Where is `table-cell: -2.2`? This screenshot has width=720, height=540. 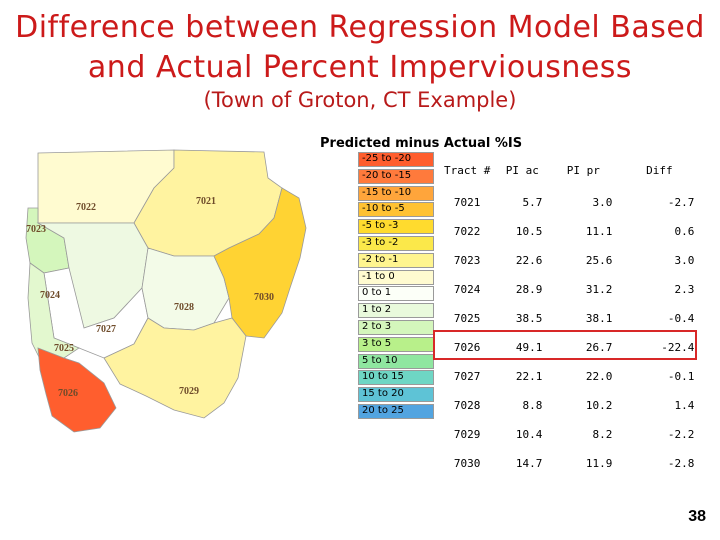 table-cell: -2.2 is located at coordinates (681, 434).